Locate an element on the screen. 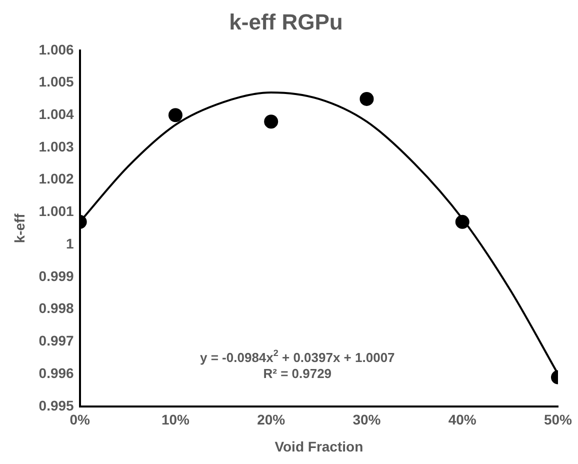  y-tick-label: 1 is located at coordinates (70, 243).